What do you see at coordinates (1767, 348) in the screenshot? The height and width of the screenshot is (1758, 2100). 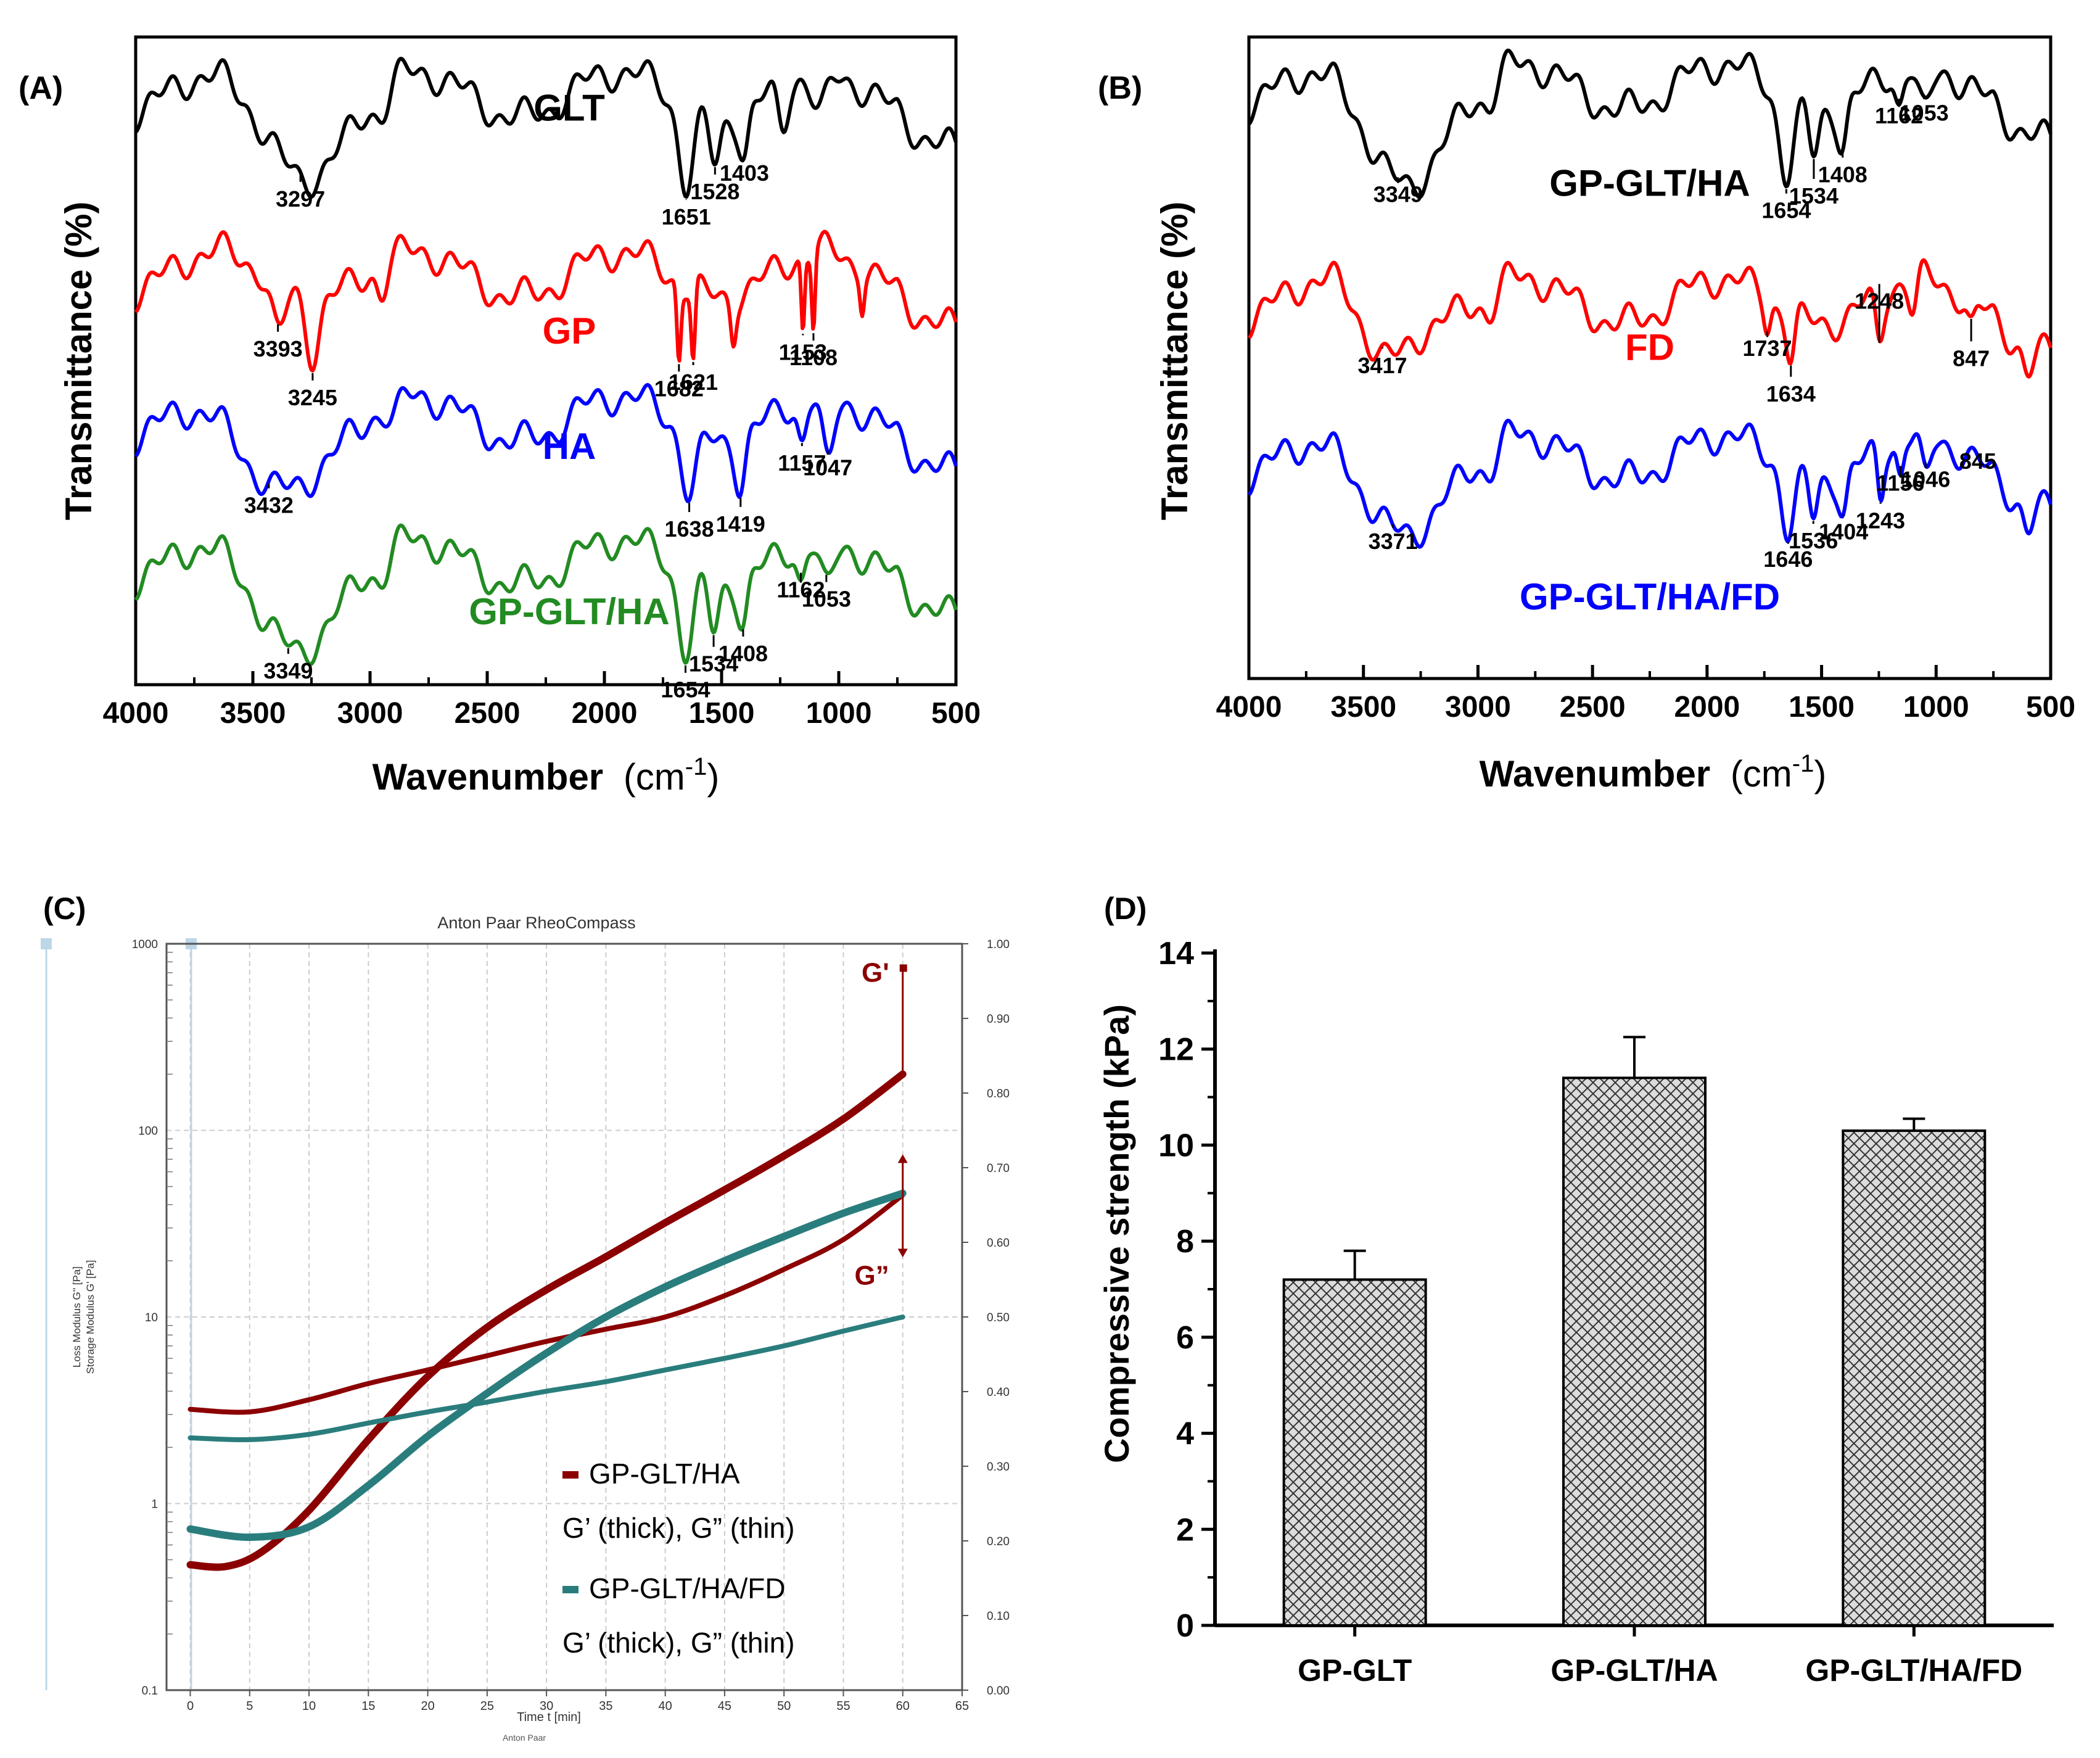 I see `peak-label: 1737` at bounding box center [1767, 348].